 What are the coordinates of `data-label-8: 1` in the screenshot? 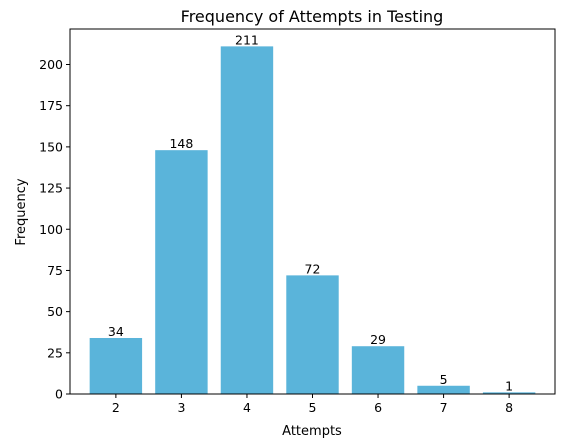 It's located at (509, 385).